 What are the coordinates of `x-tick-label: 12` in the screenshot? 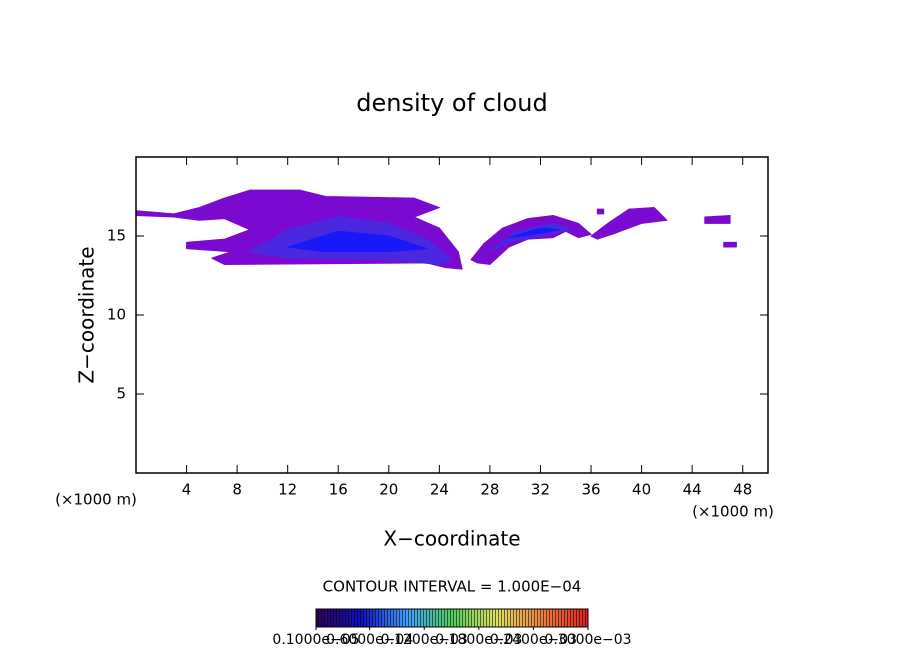 It's located at (287, 490).